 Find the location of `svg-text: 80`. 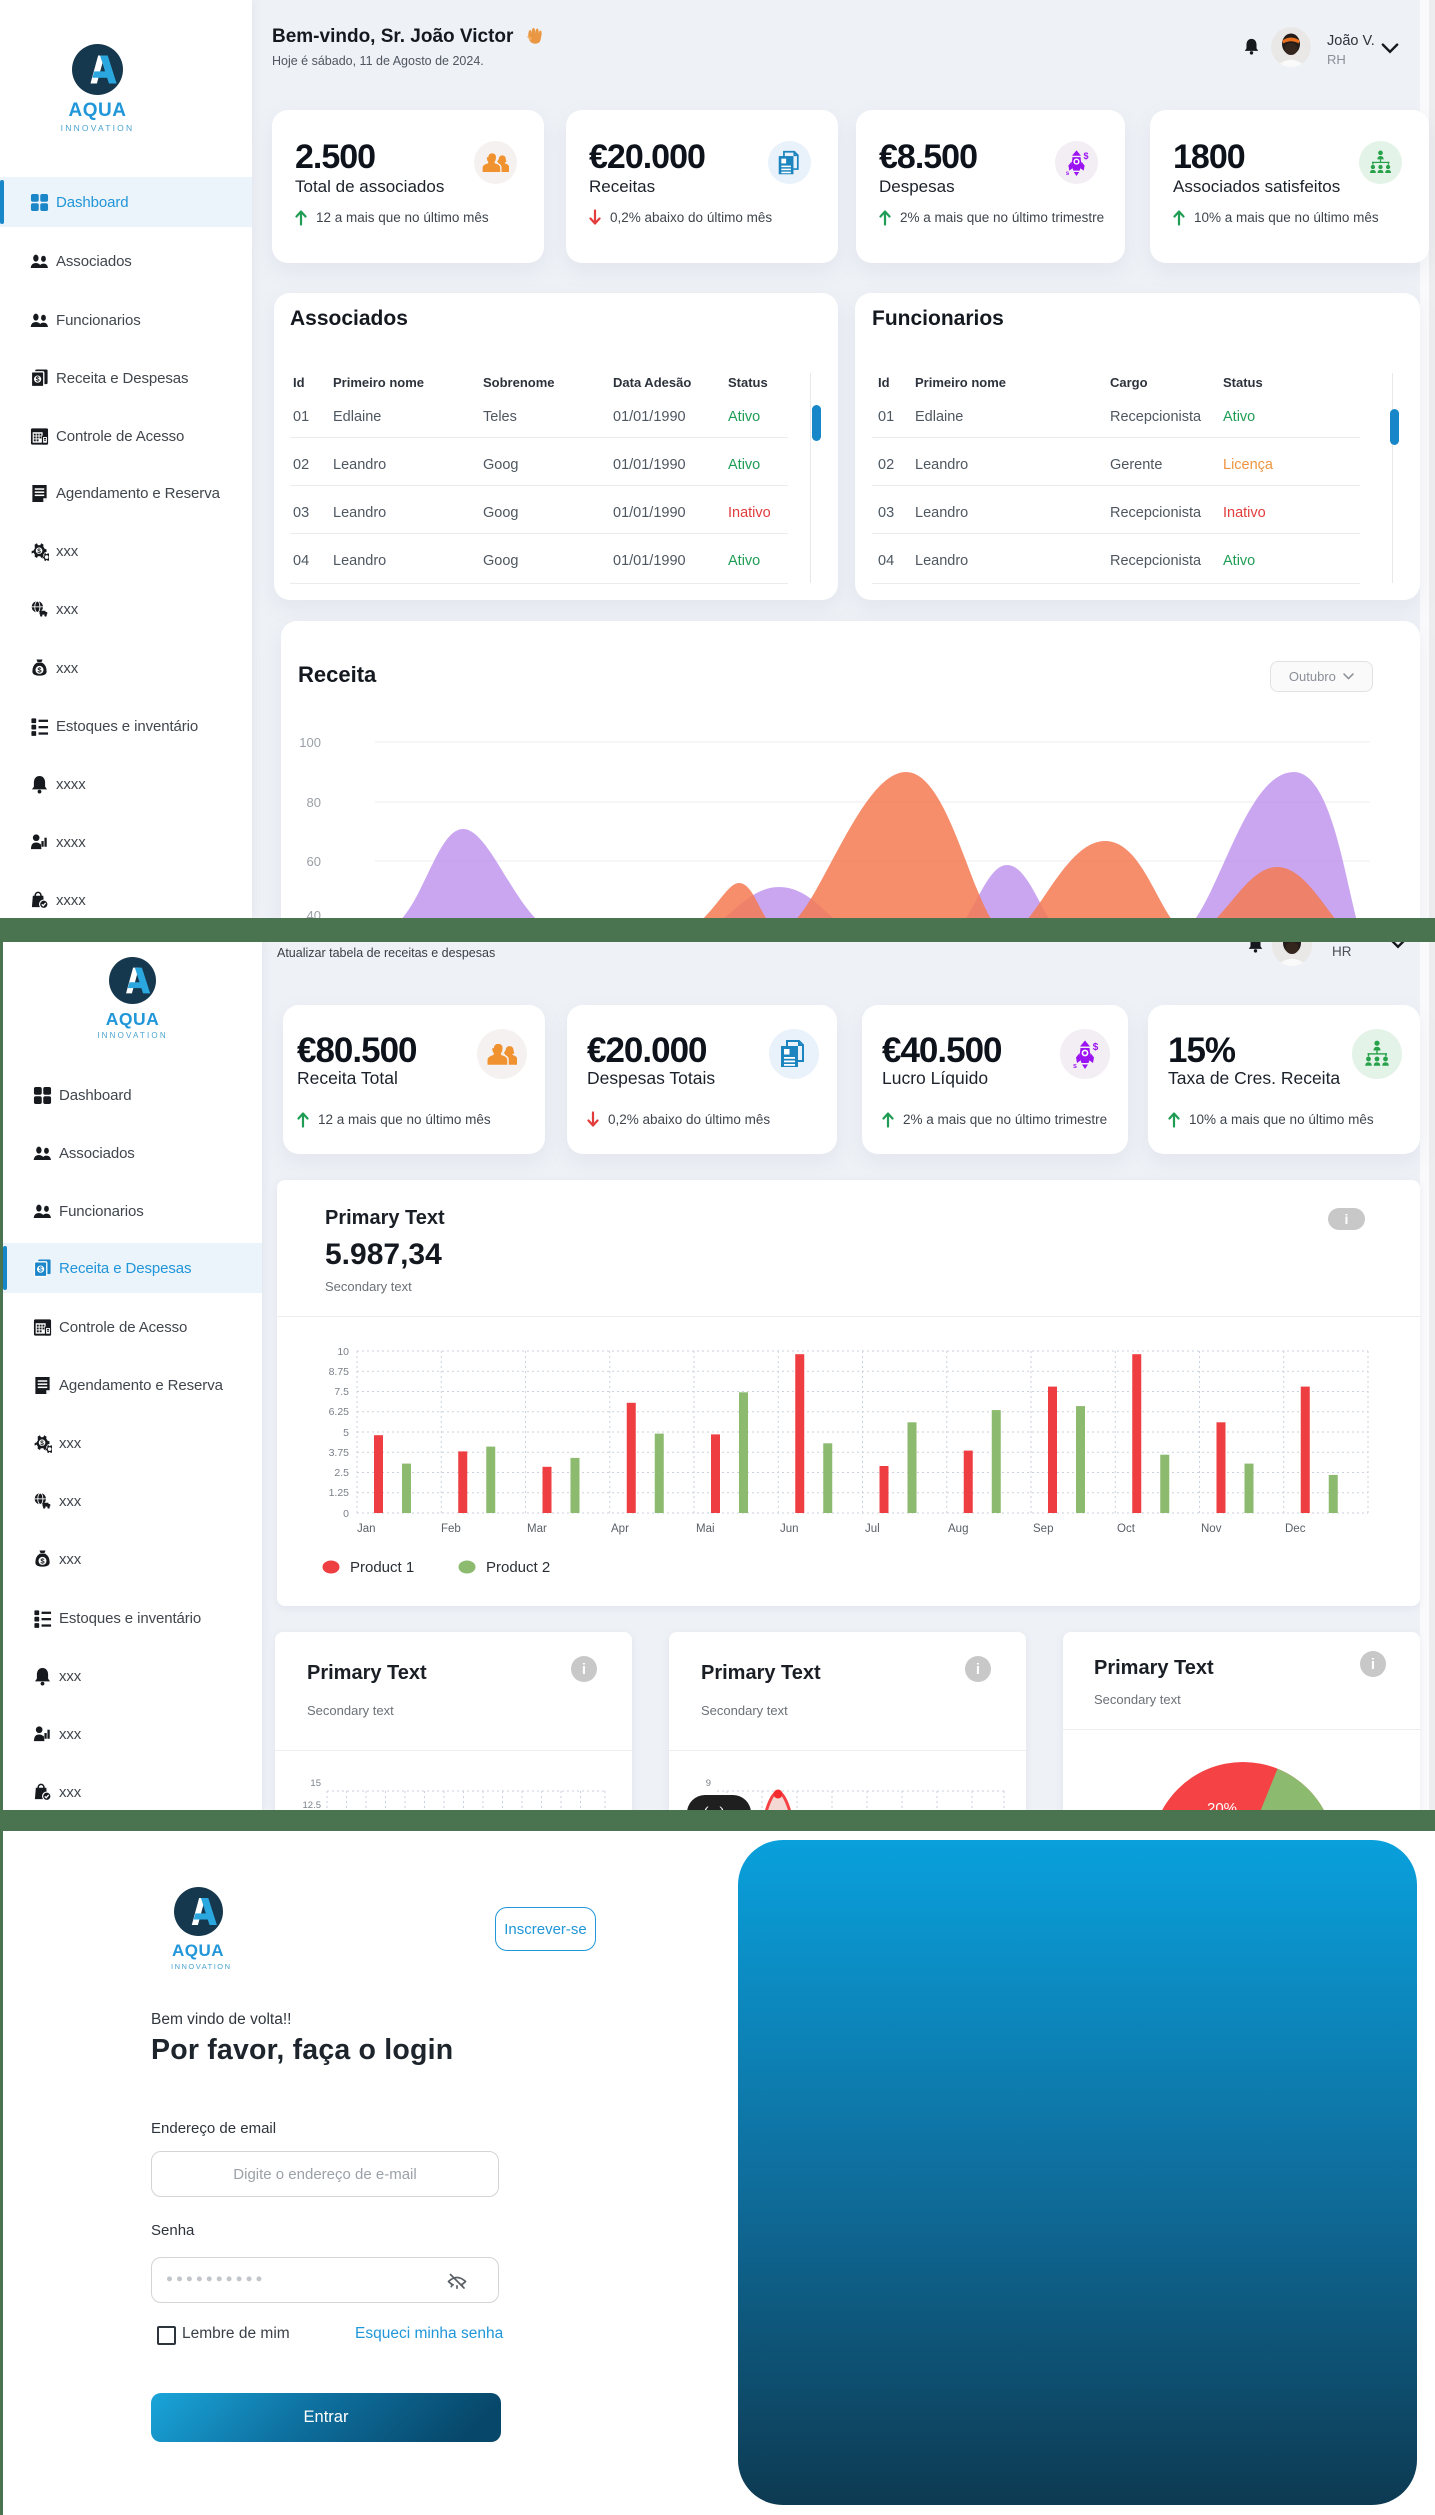

svg-text: 80 is located at coordinates (314, 802).